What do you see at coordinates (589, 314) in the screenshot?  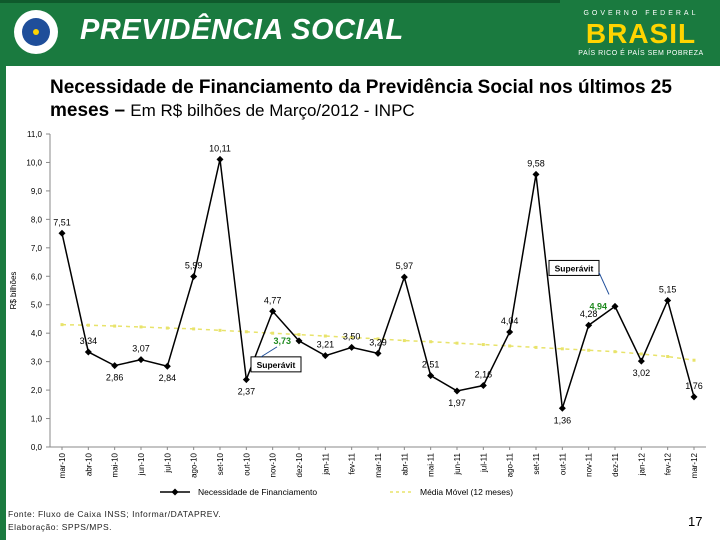 I see `data-label: 4,28` at bounding box center [589, 314].